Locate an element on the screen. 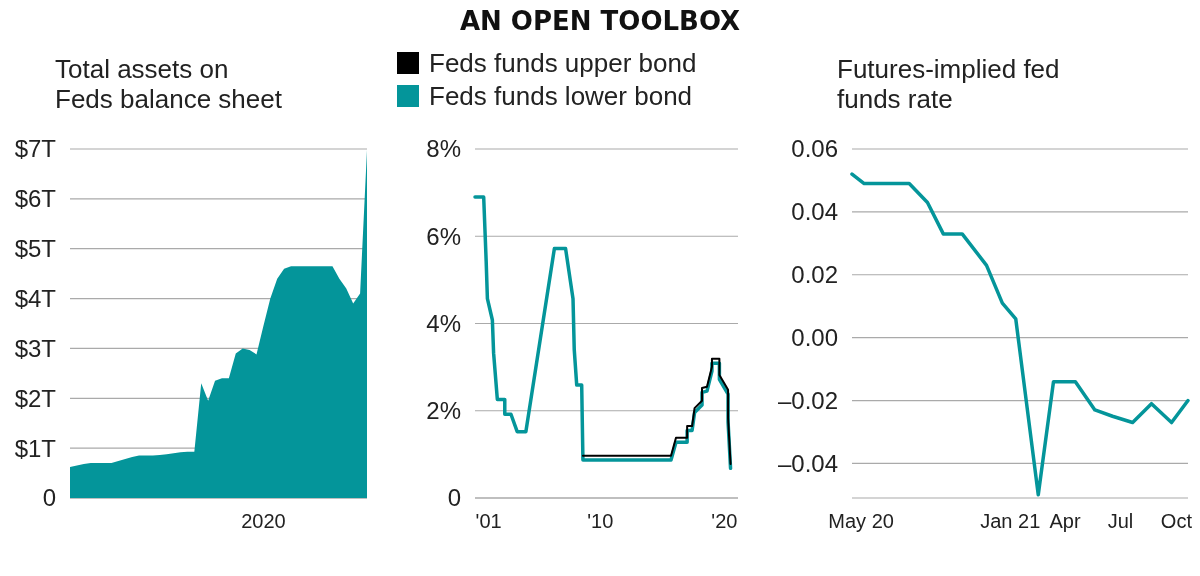  y-tick-label: 0.02 is located at coordinates (814, 275).